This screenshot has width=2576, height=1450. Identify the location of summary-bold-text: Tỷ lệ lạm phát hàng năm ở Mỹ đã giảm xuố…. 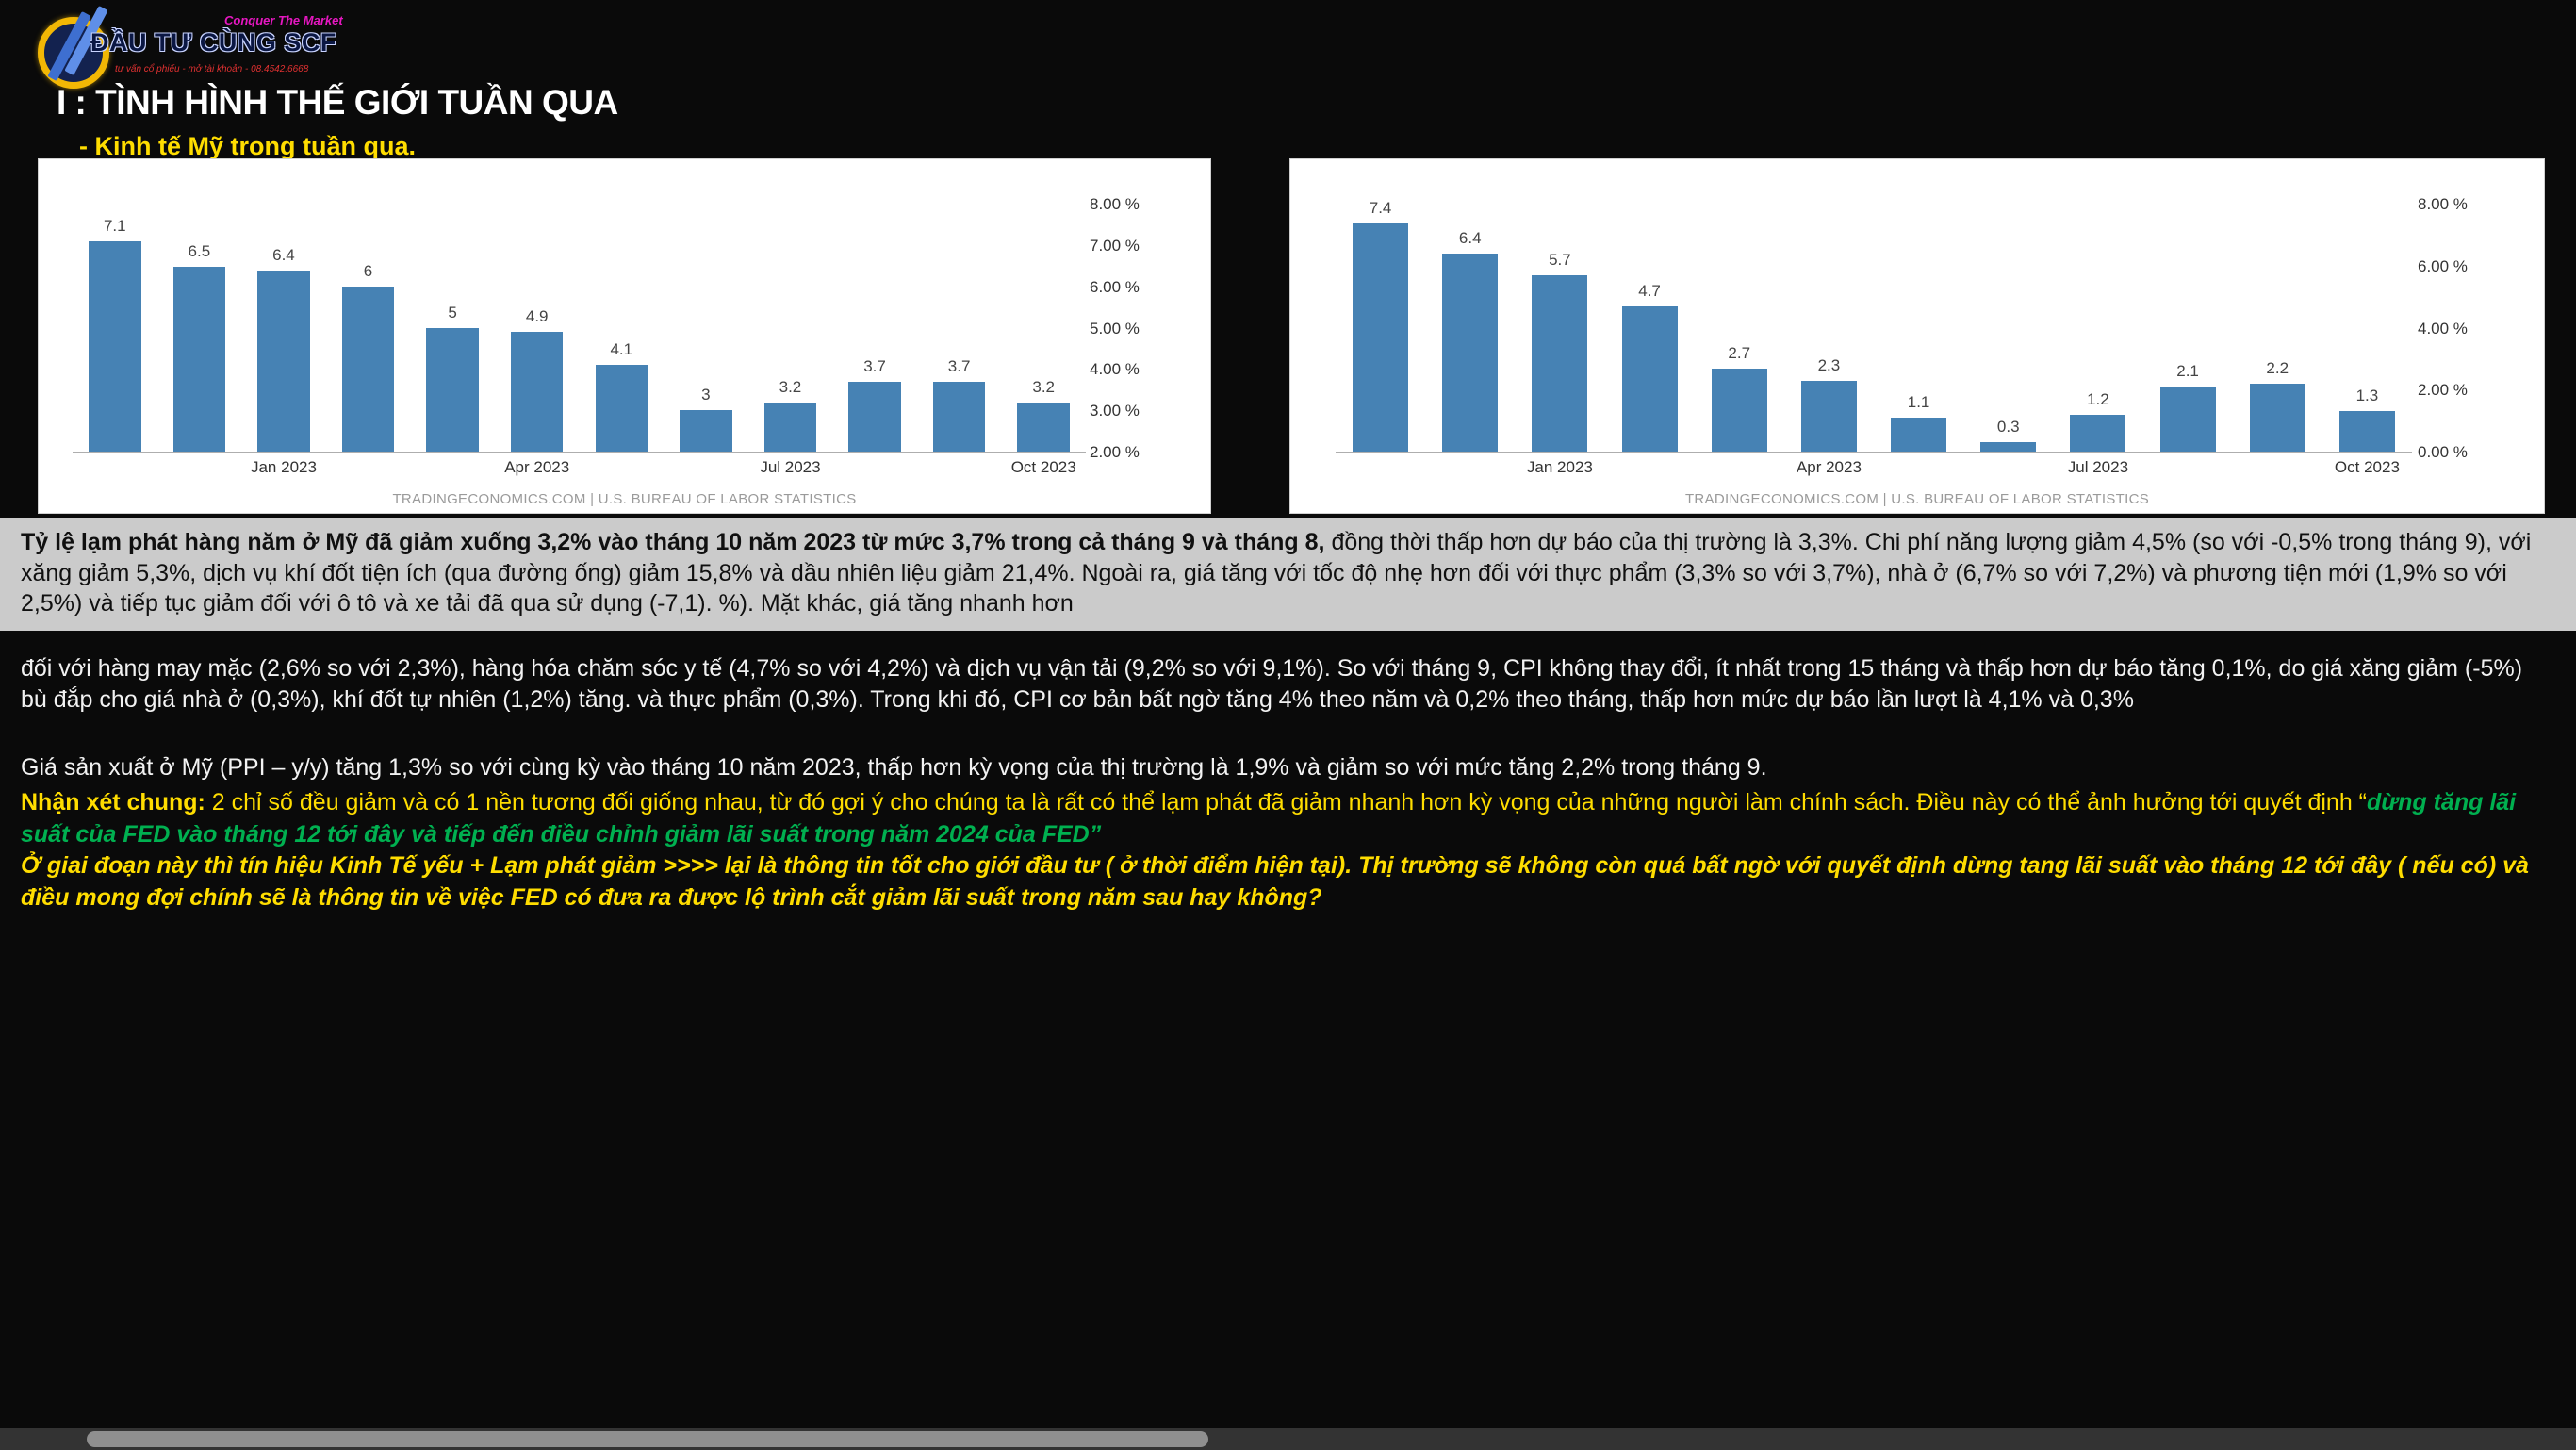
(673, 542).